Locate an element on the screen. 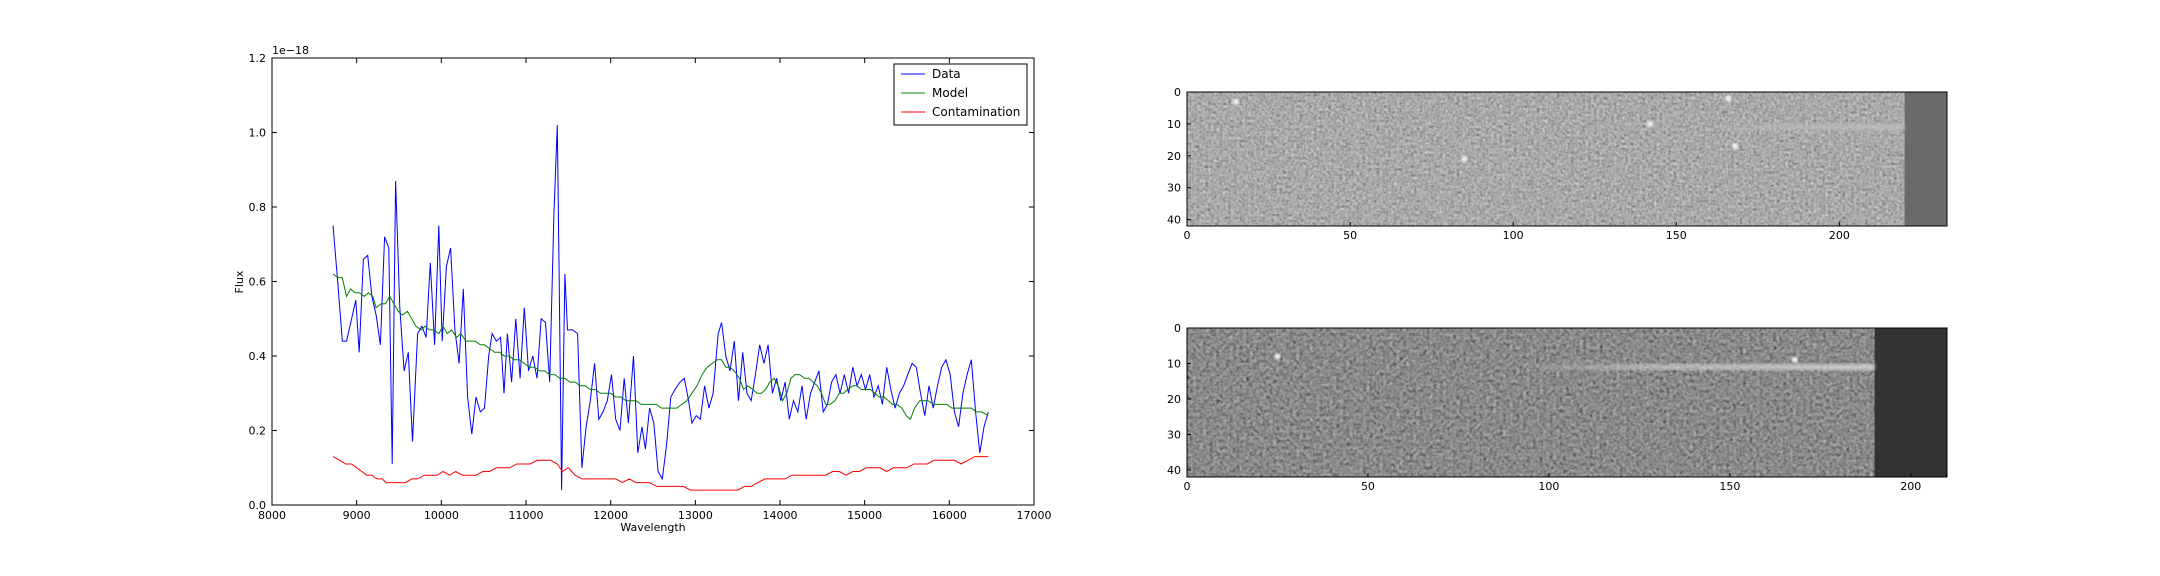  image-bottom-axes: 0 50 100 150 200 0 10 20 30 40 is located at coordinates (1544, 407).